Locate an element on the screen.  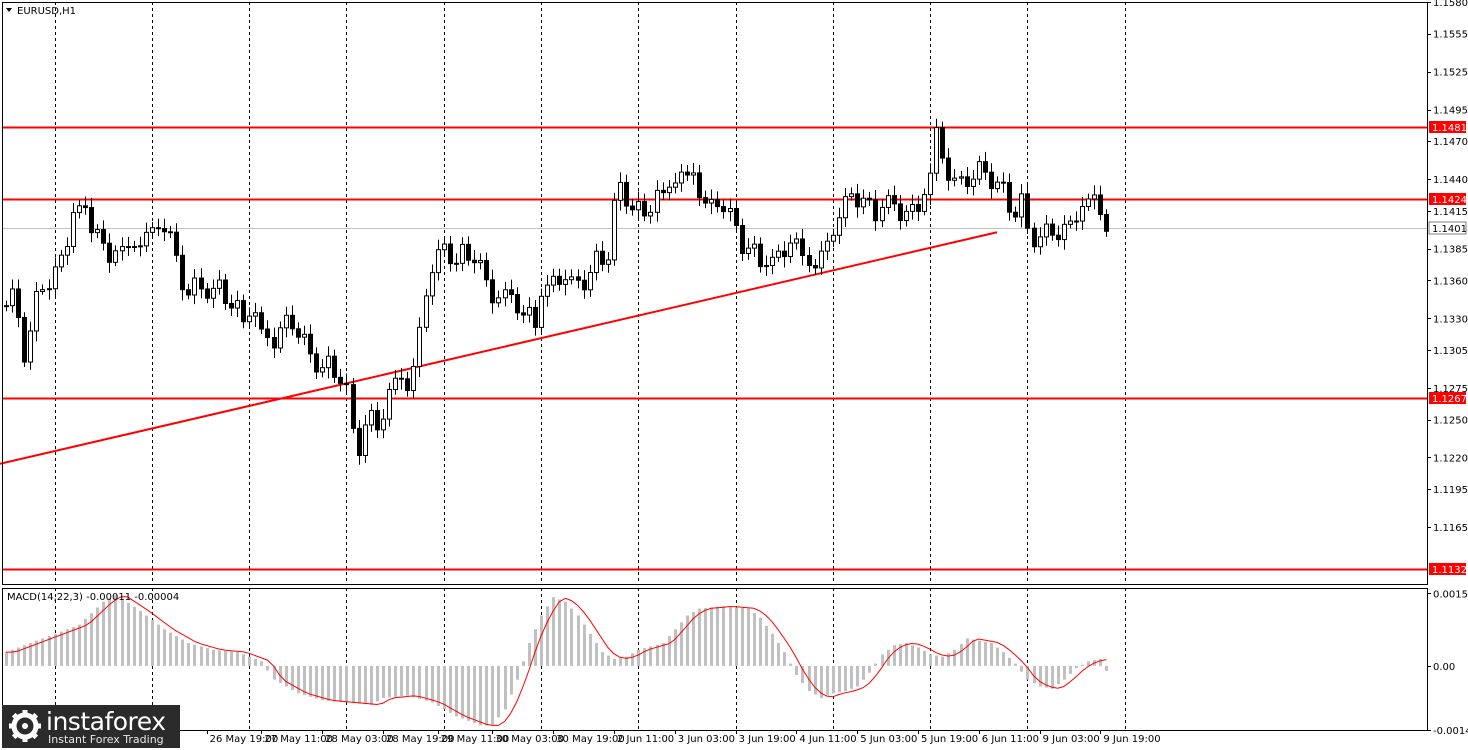
price-tick-label: 1.1330 is located at coordinates (1450, 319).